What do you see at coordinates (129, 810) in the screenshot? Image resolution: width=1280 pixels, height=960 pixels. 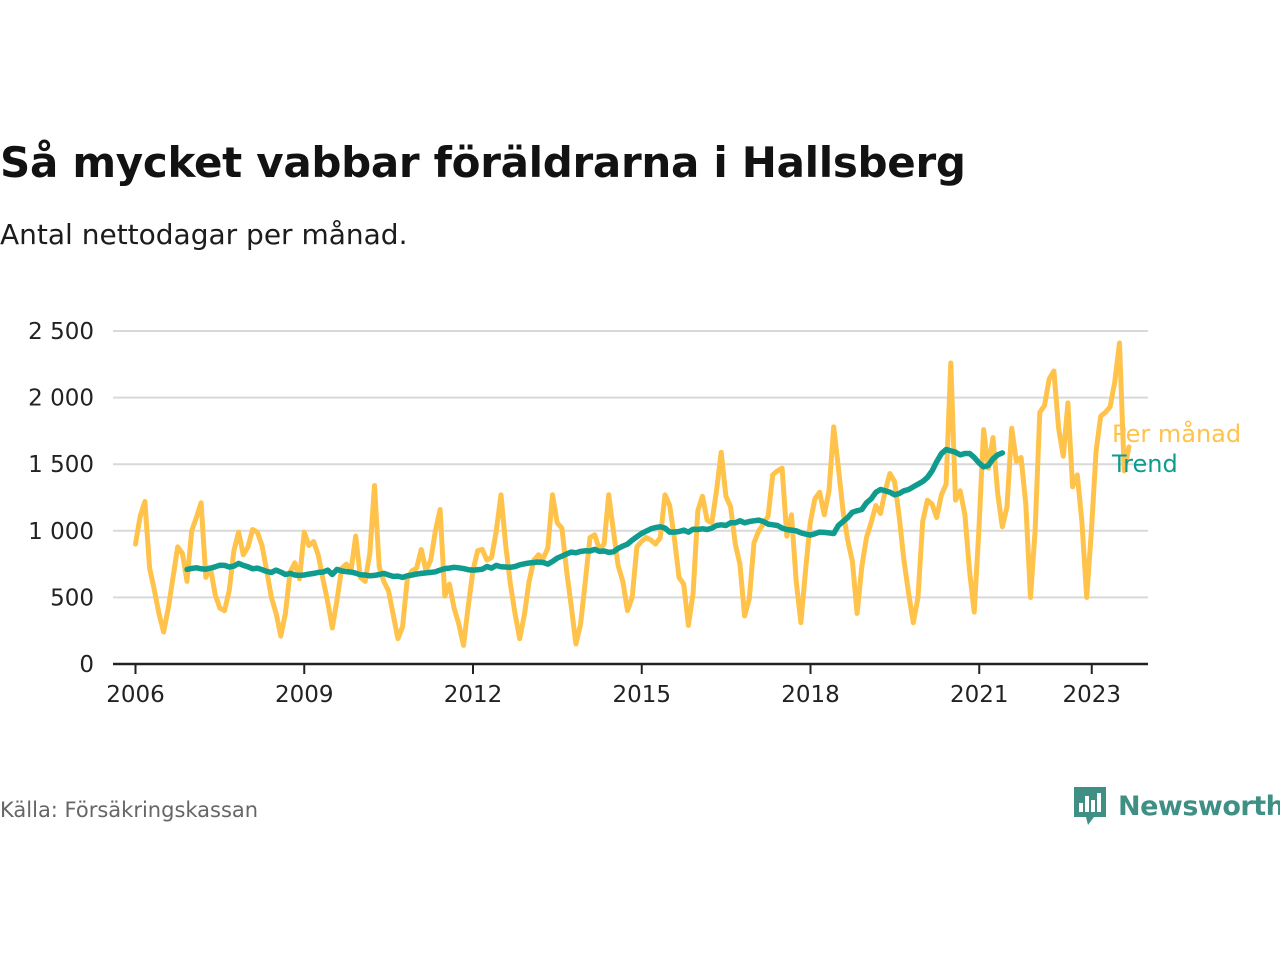 I see `source-note: Källa: Försäkringskassan` at bounding box center [129, 810].